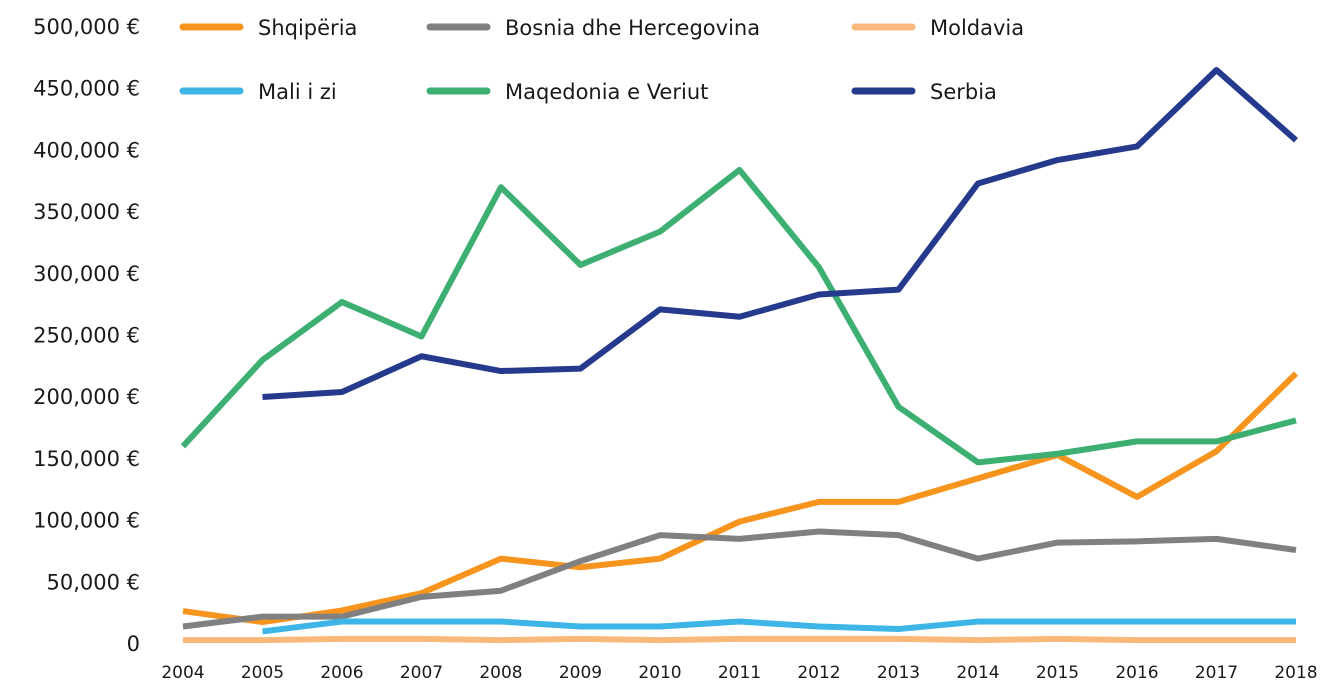 This screenshot has width=1327, height=686. What do you see at coordinates (86, 89) in the screenshot?
I see `y-tick-label: 450,000 €` at bounding box center [86, 89].